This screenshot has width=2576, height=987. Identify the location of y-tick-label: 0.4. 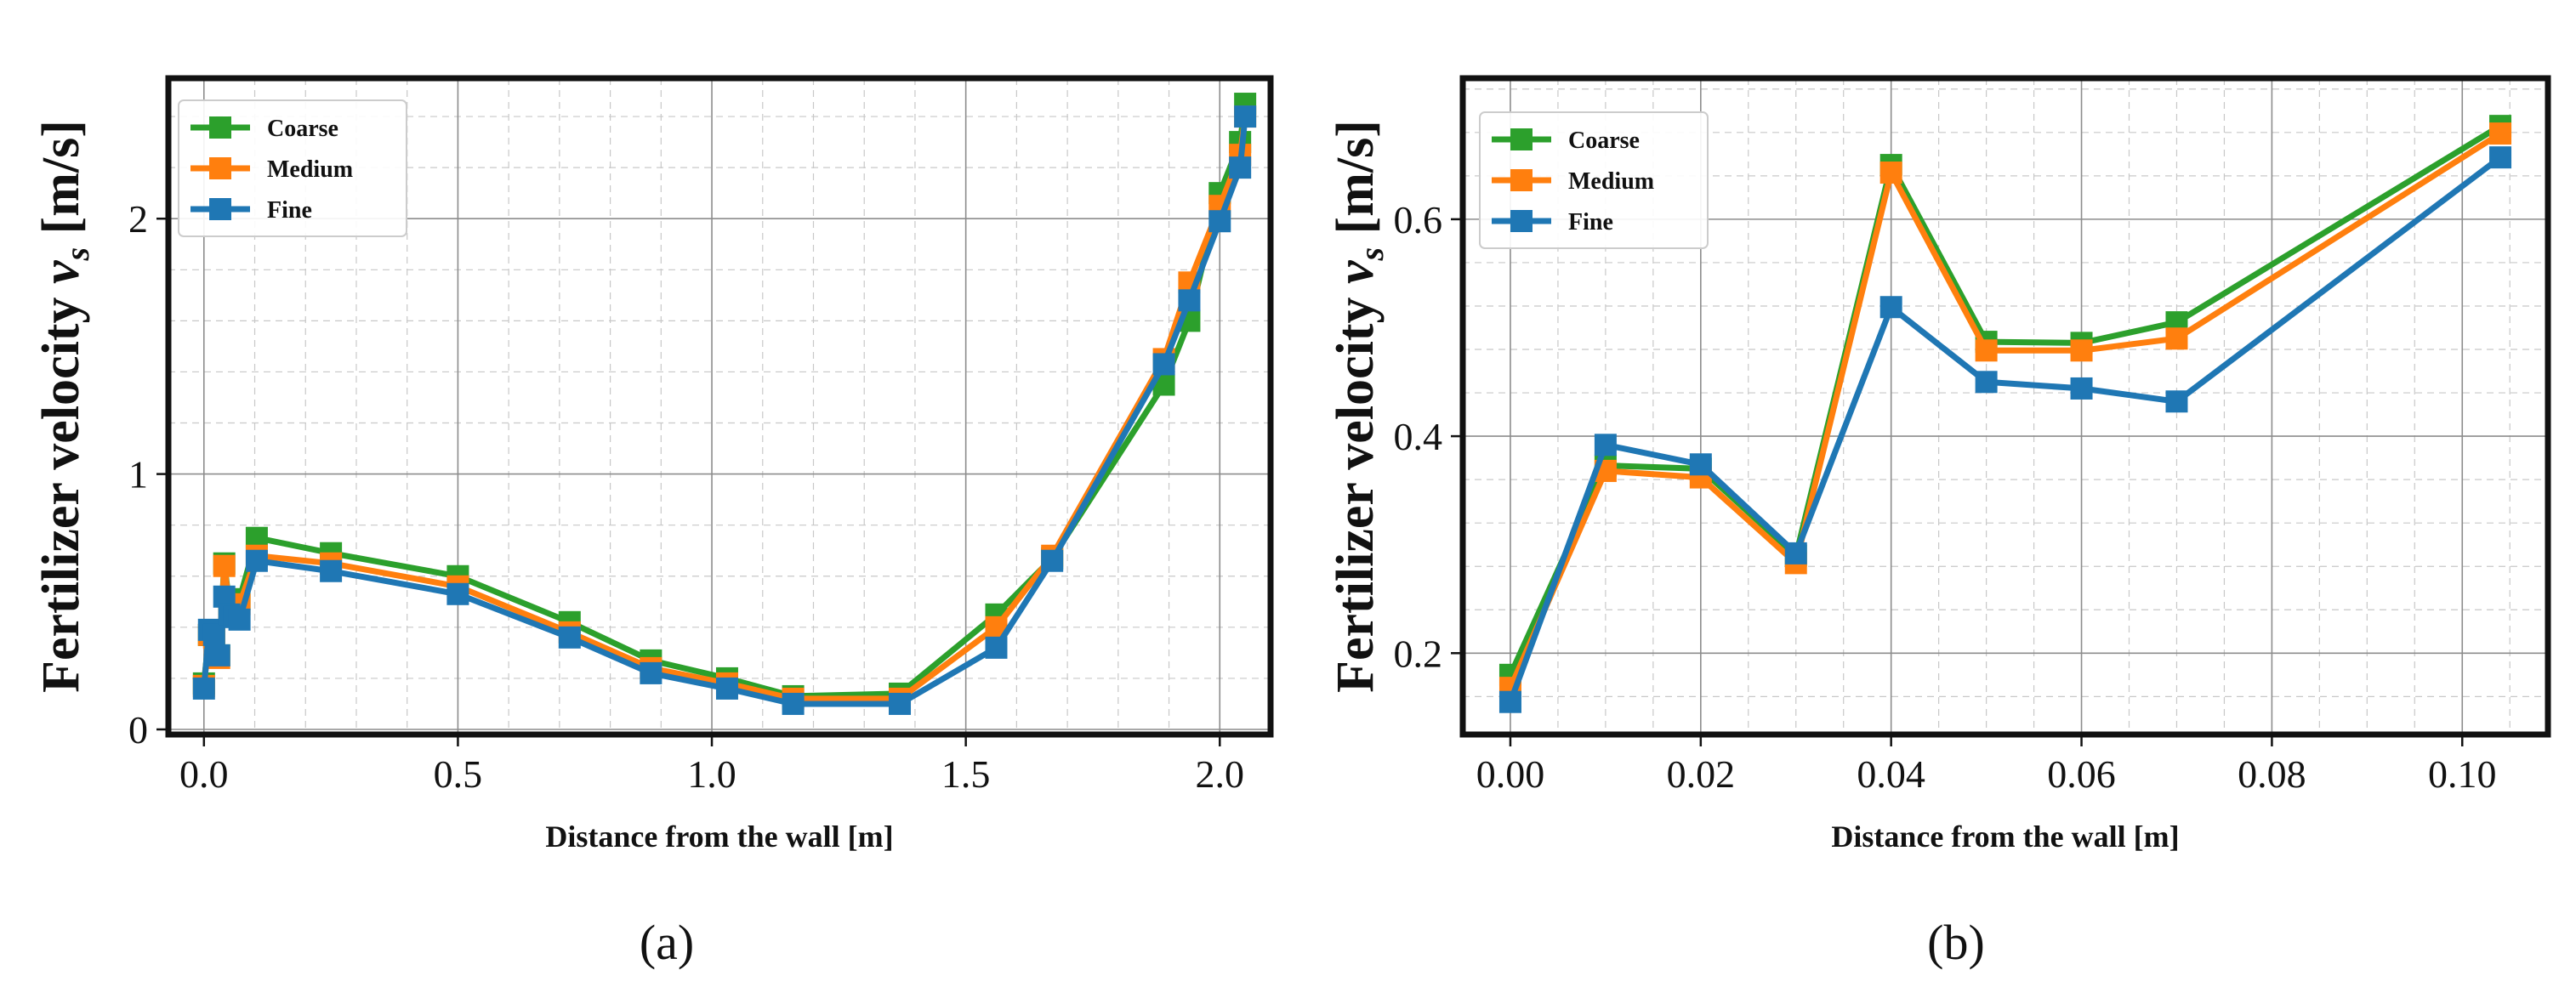
(1418, 436).